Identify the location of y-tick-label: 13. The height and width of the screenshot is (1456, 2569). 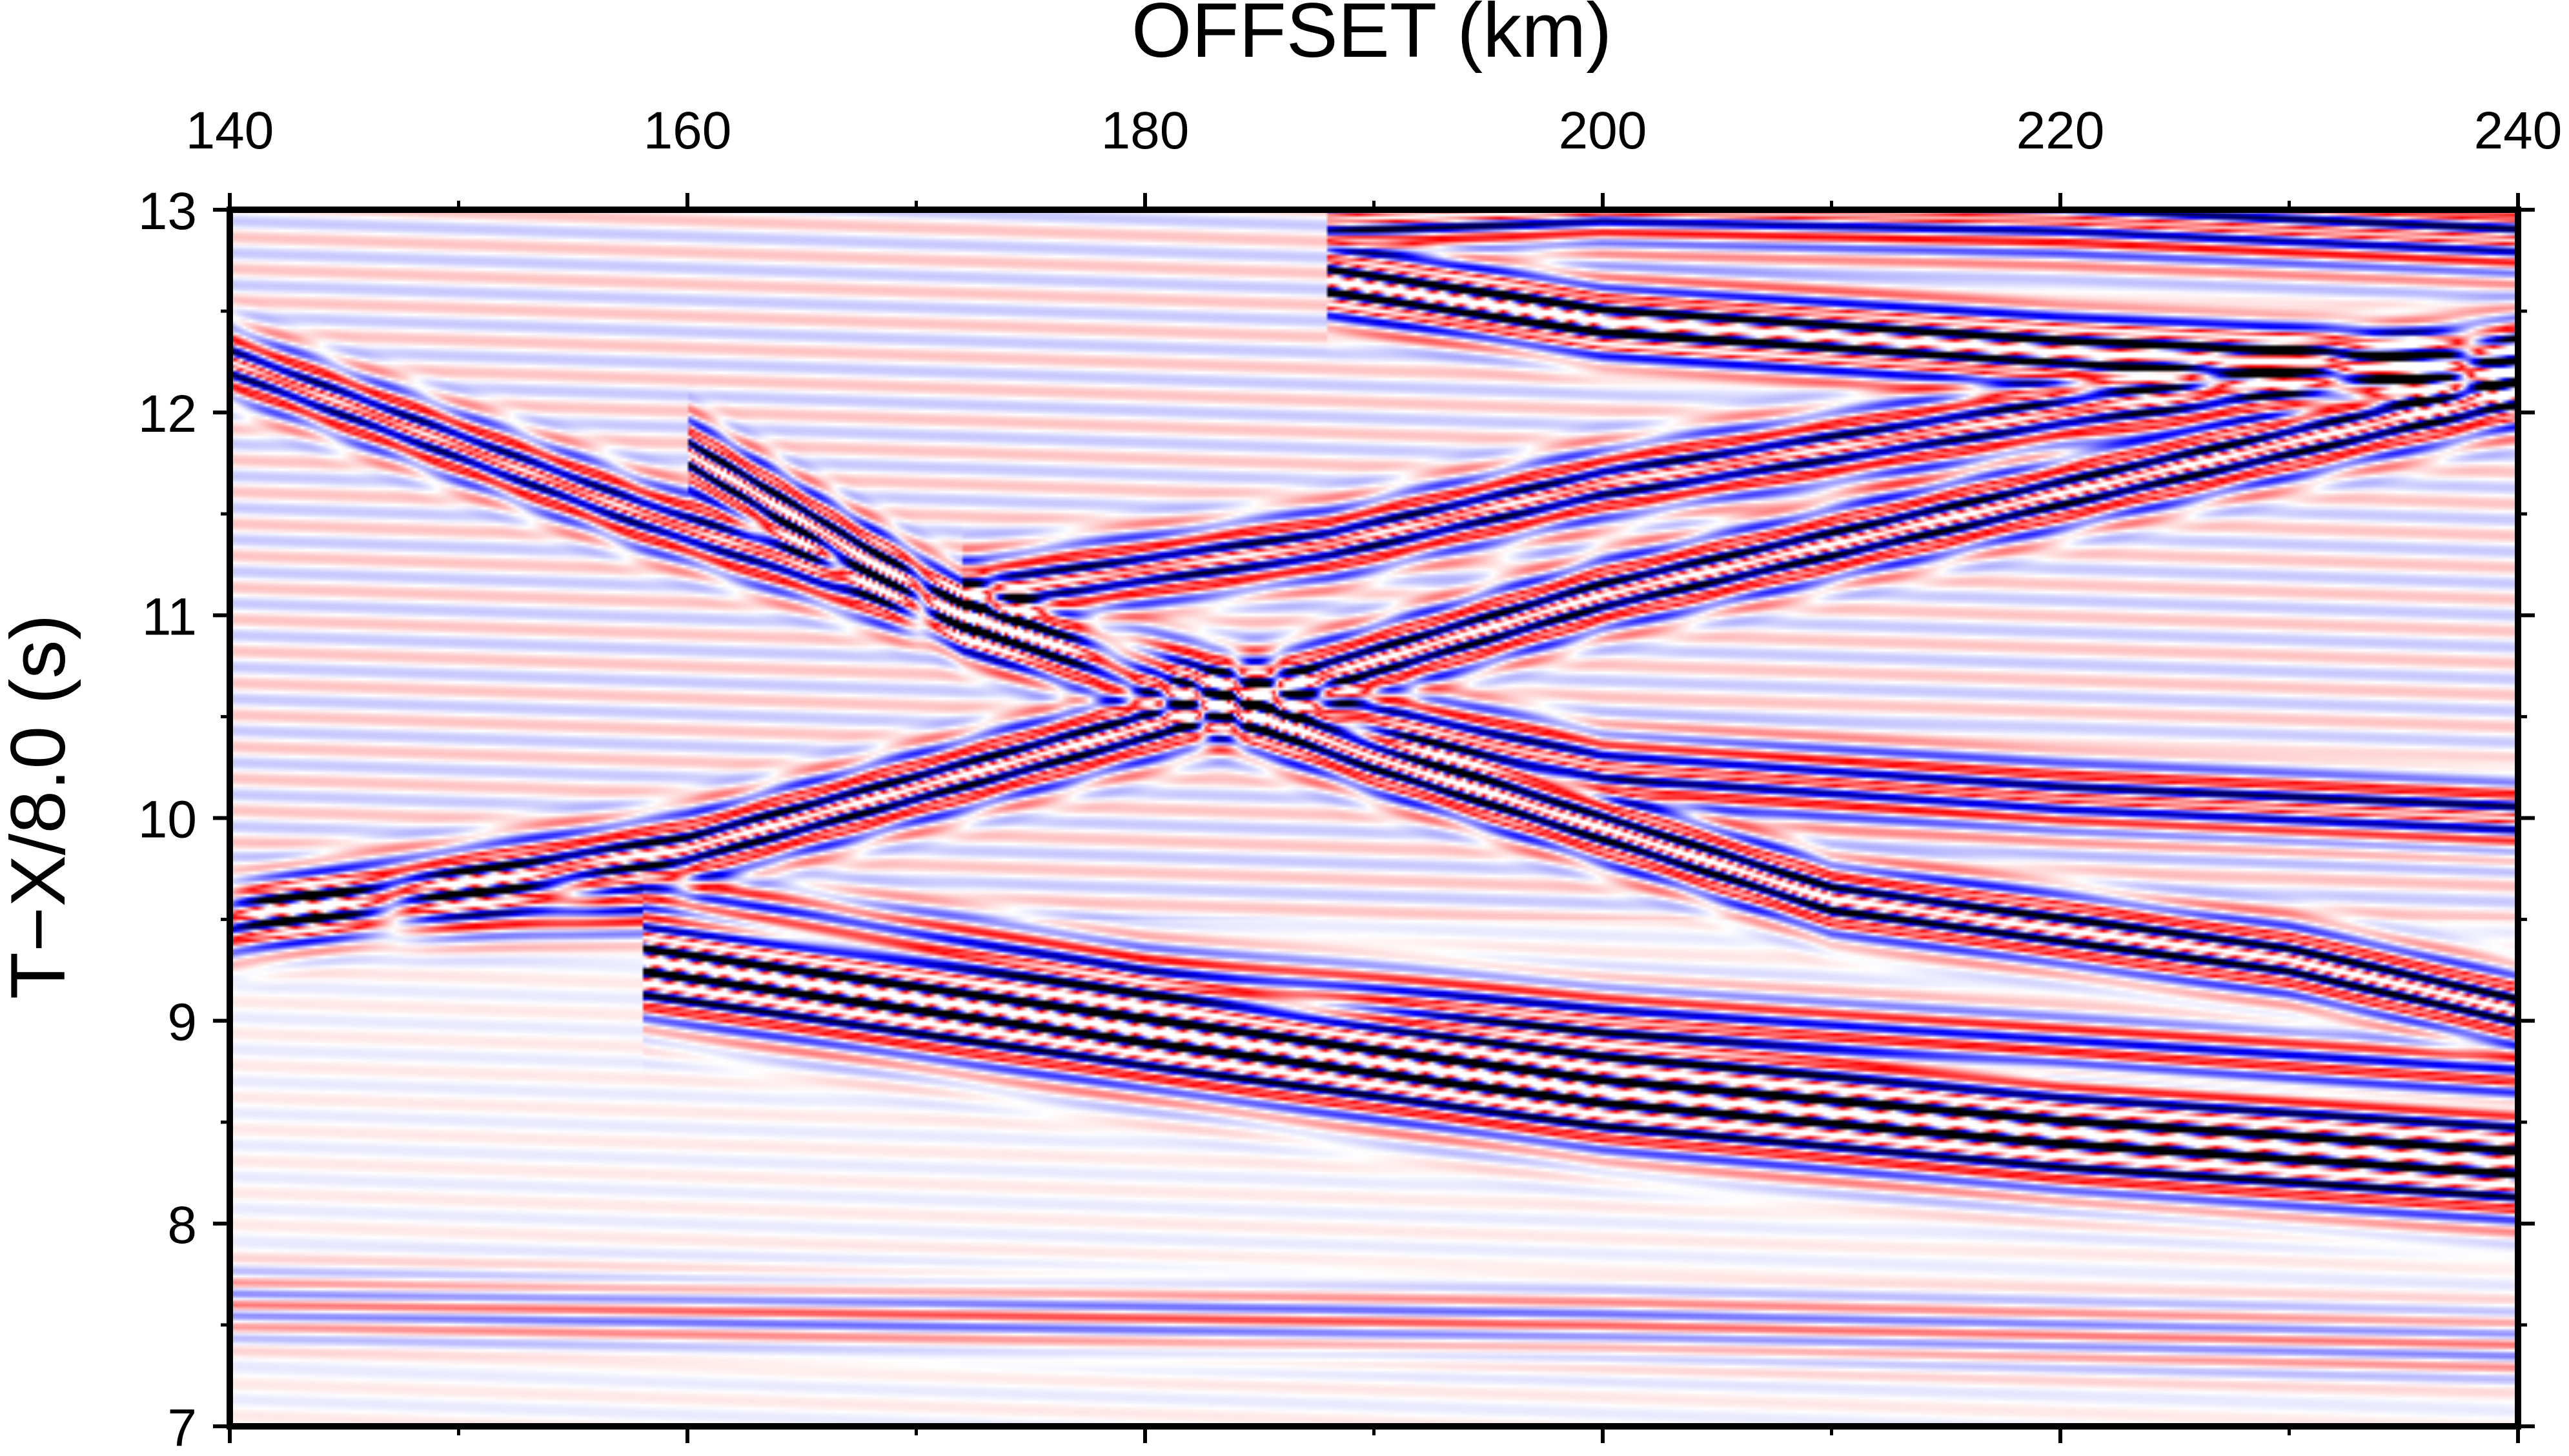
(167, 212).